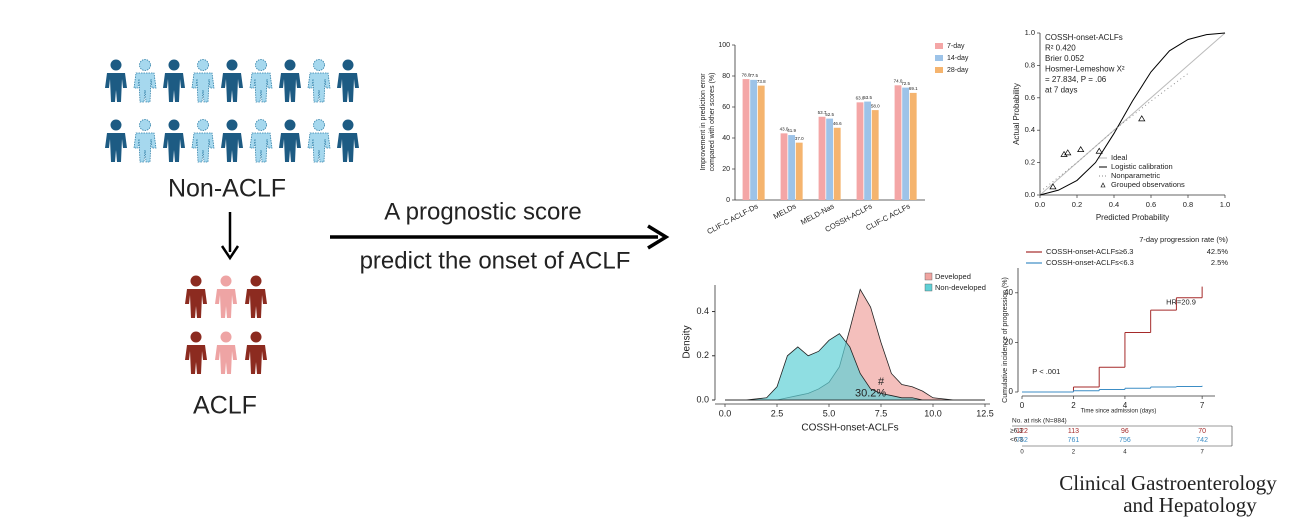 The image size is (1306, 523). What do you see at coordinates (732, 218) in the screenshot?
I see `x-tick-label: CLIF-C ACLF-Ds` at bounding box center [732, 218].